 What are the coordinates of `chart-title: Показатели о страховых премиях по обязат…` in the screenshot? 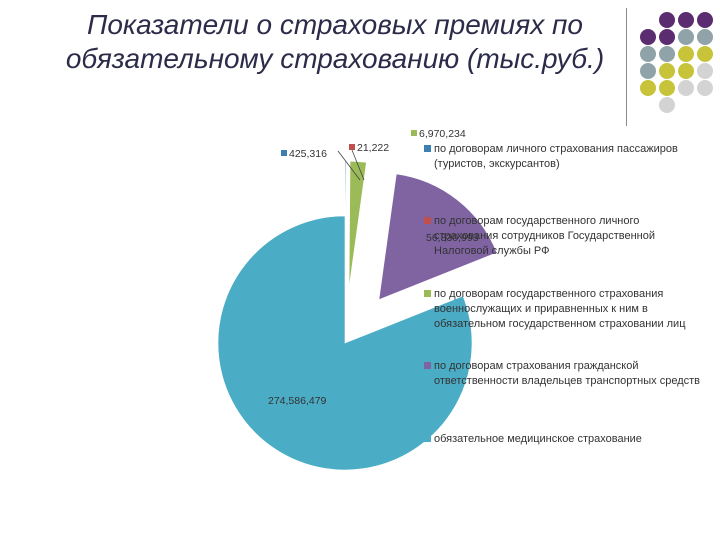 It's located at (335, 41).